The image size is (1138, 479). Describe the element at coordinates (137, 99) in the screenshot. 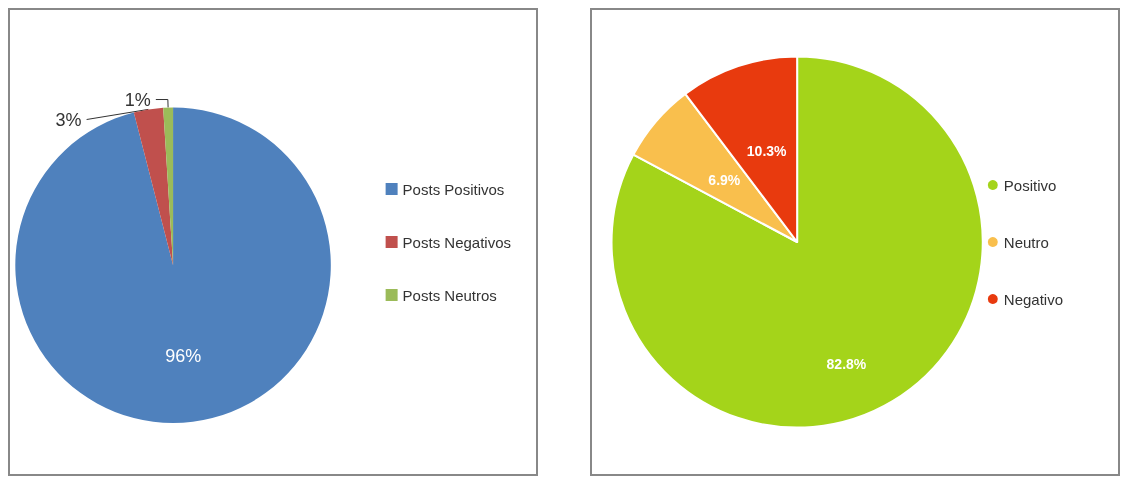

I see `data-label: 1%` at that location.